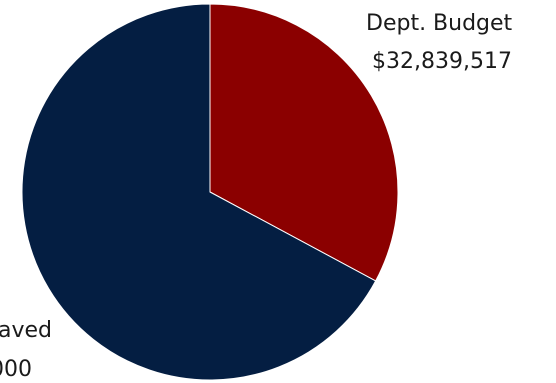  Describe the element at coordinates (16, 369) in the screenshot. I see `slice-value-saved: 000` at that location.